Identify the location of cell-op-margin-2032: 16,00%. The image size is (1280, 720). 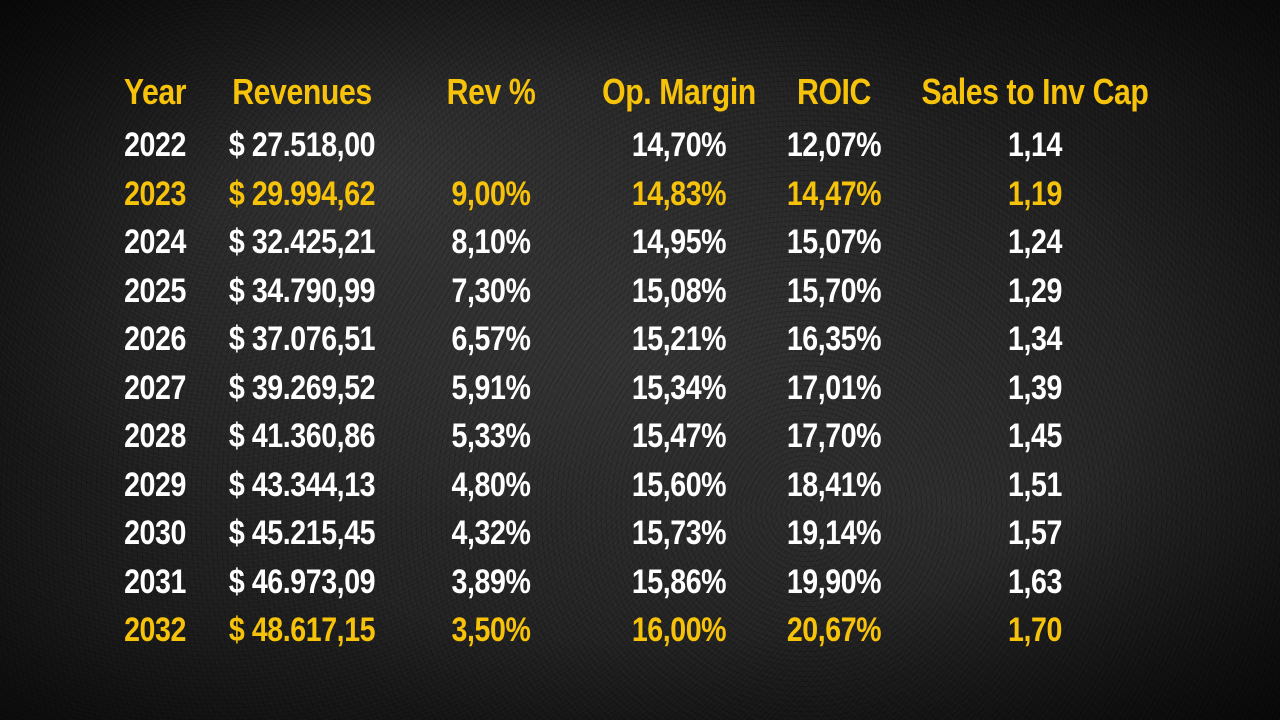
(679, 630).